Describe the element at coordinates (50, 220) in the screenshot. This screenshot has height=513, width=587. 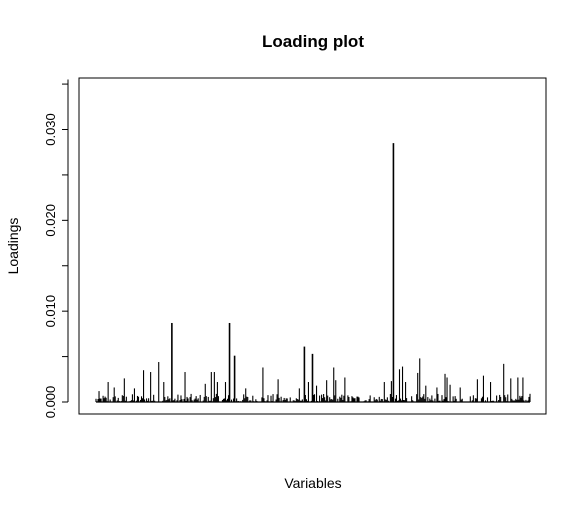
I see `y-tick-label: 0.020` at that location.